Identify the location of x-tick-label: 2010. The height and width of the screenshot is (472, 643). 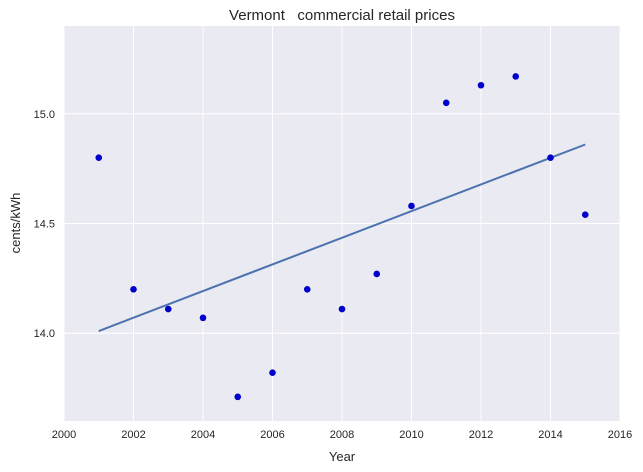
(411, 435).